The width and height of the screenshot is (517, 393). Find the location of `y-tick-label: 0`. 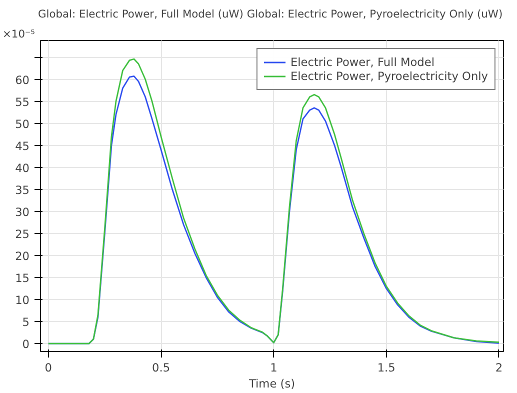

y-tick-label: 0 is located at coordinates (26, 344).